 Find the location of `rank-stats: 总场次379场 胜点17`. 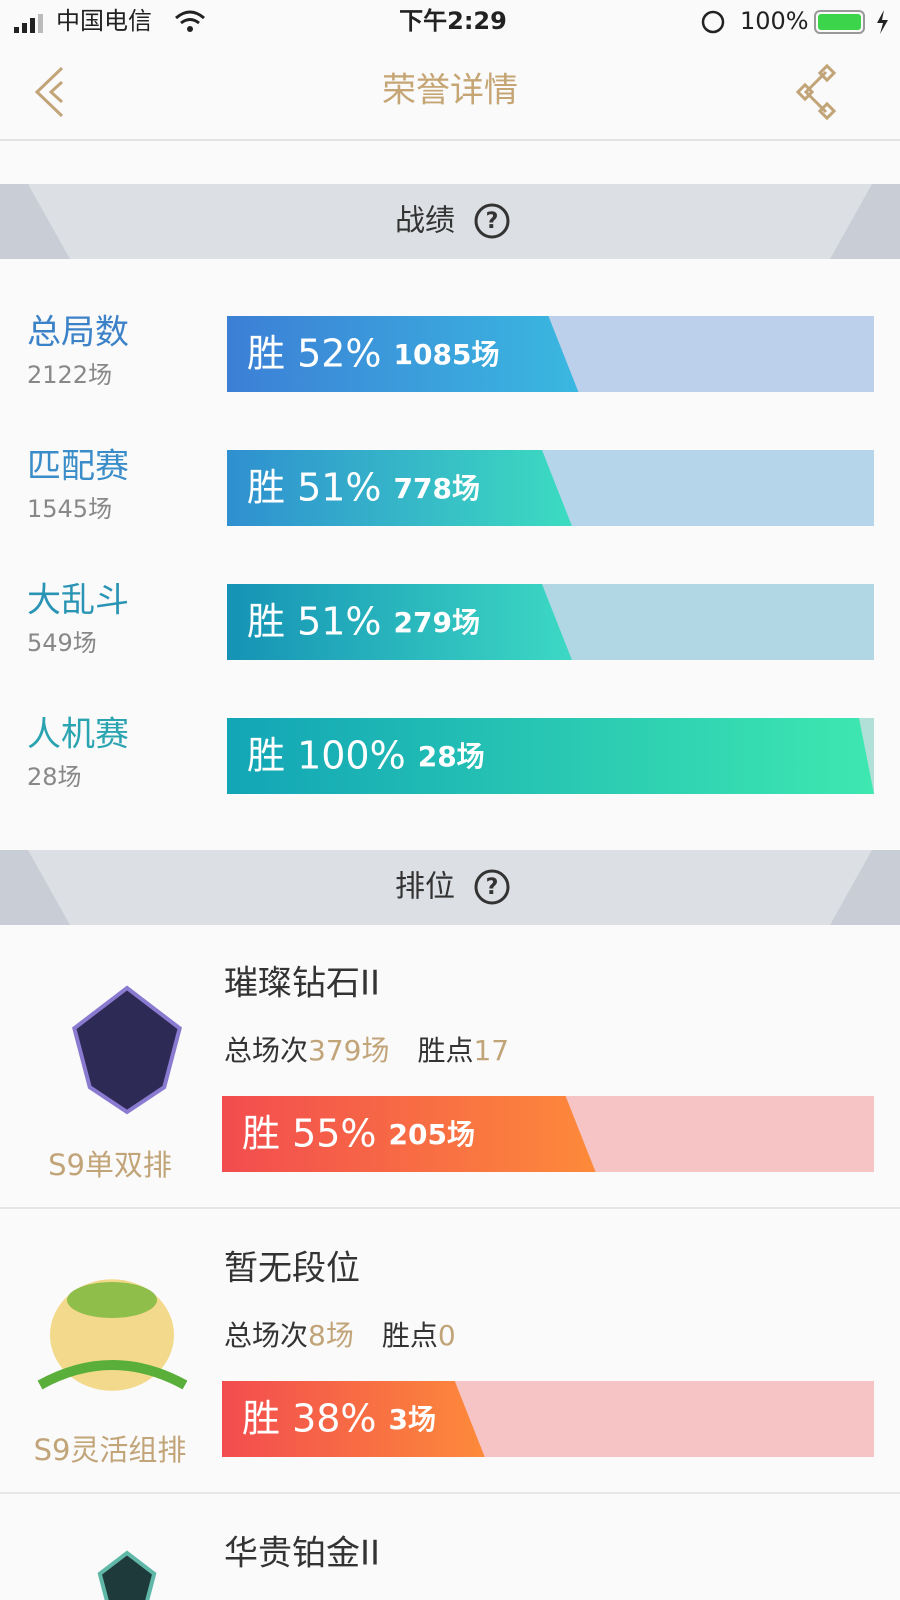

rank-stats: 总场次379场 胜点17 is located at coordinates (366, 1050).